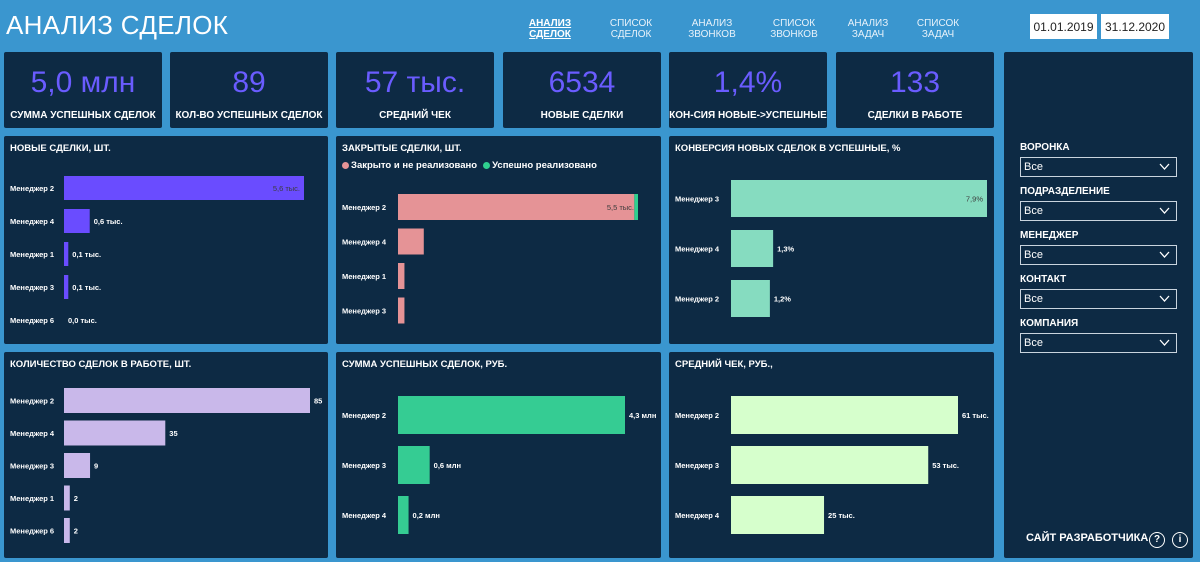  I want to click on value-label: 85, so click(318, 401).